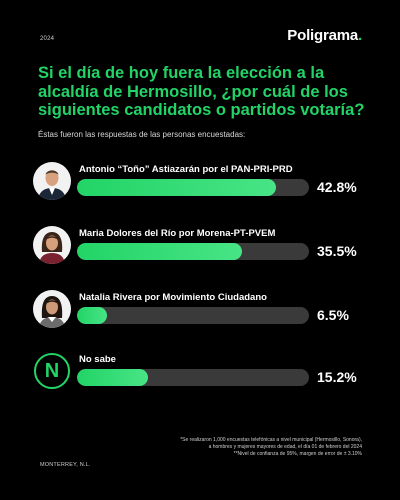 The height and width of the screenshot is (500, 400). I want to click on icon-letter: N, so click(52, 371).